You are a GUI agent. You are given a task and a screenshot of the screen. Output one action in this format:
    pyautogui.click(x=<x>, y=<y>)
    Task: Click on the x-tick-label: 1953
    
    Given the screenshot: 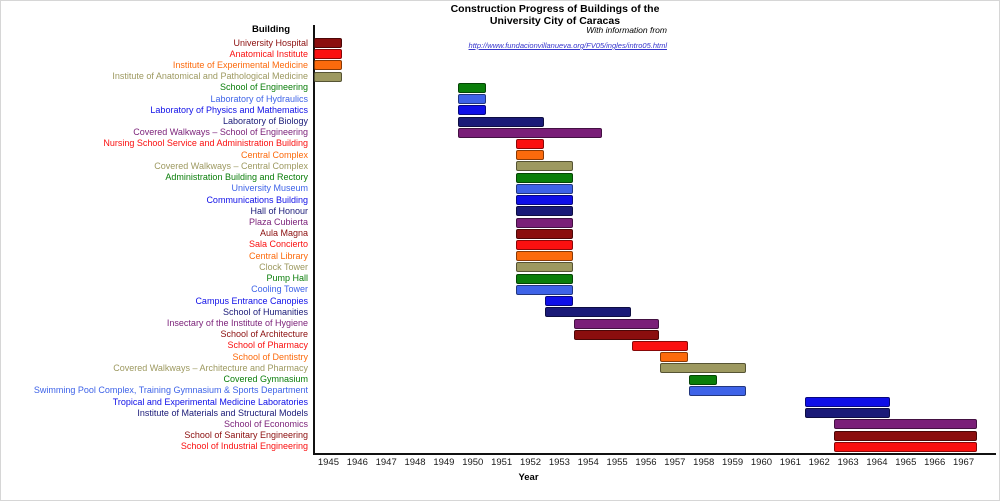 What is the action you would take?
    pyautogui.click(x=559, y=462)
    